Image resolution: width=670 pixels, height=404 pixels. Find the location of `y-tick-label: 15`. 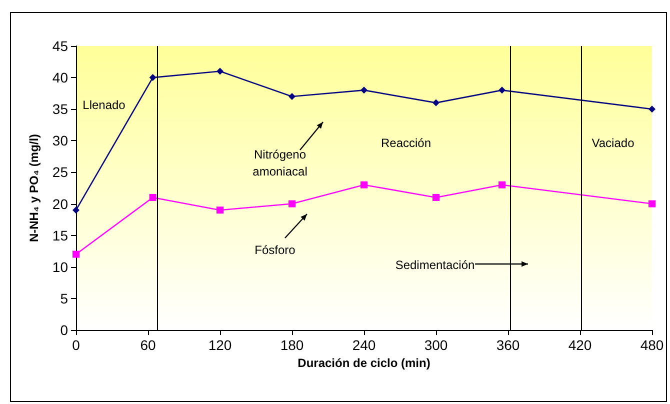

y-tick-label: 15 is located at coordinates (60, 235).